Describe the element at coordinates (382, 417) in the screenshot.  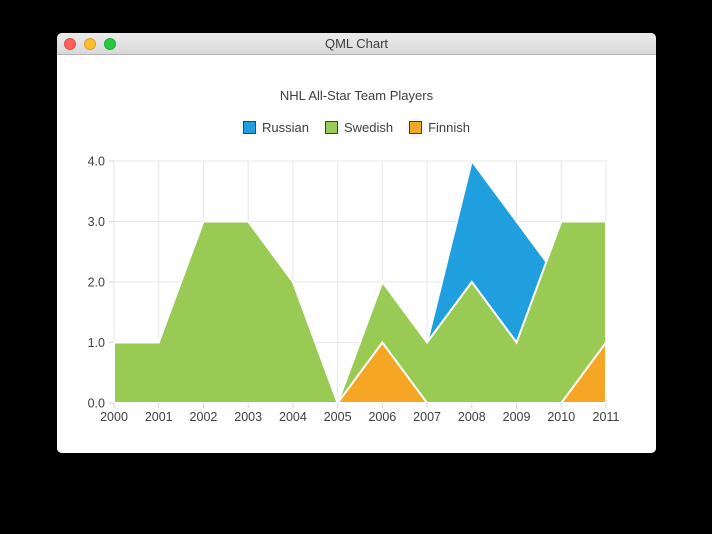
I see `x-axis-label: 2006` at that location.